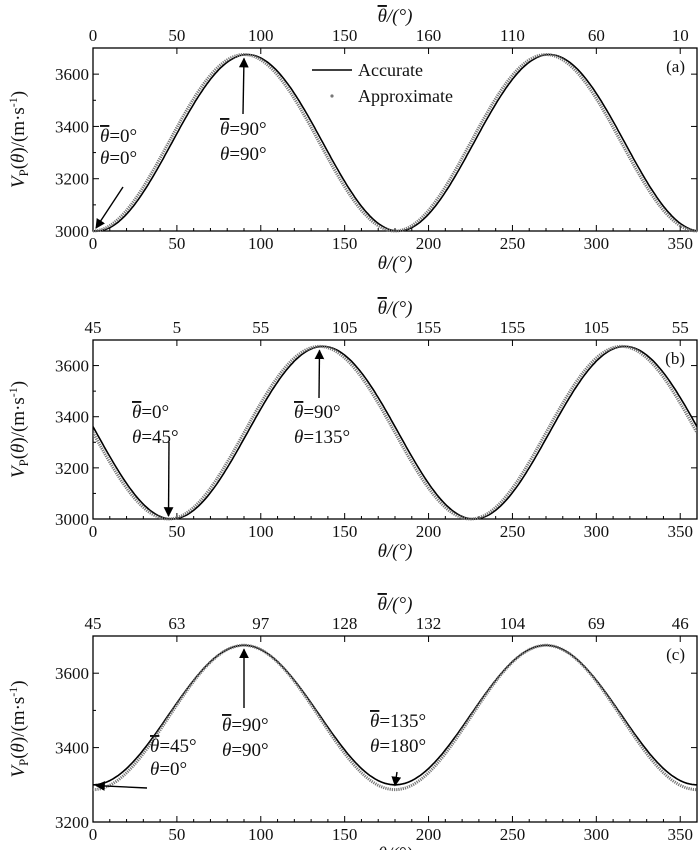 This screenshot has height=850, width=700. Describe the element at coordinates (261, 35) in the screenshot. I see `top-x-tick-label: 100` at that location.